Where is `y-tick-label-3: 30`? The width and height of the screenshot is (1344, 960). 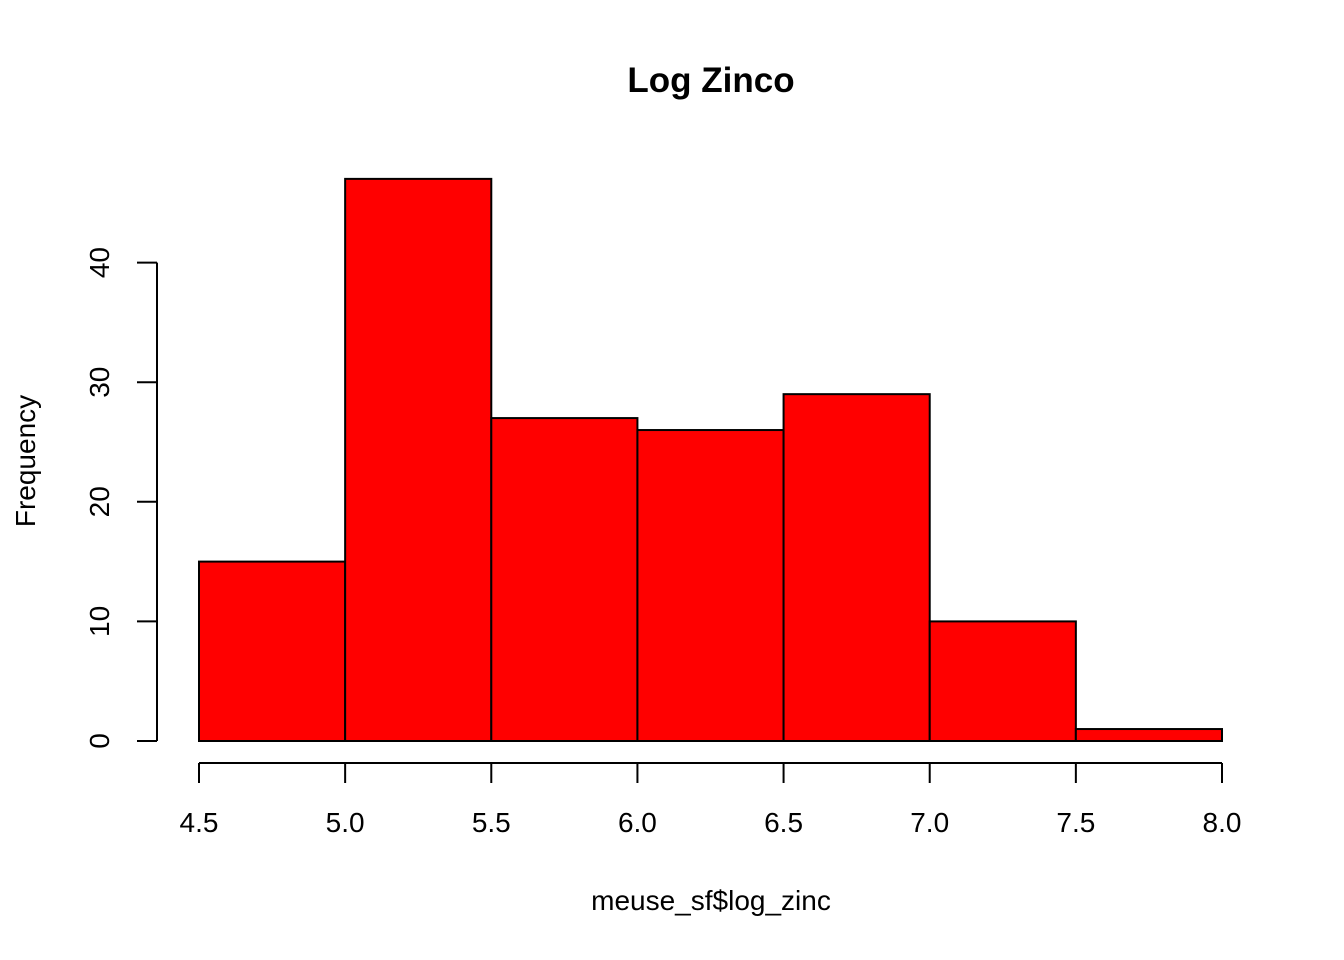
y-tick-label-3: 30 is located at coordinates (99, 382).